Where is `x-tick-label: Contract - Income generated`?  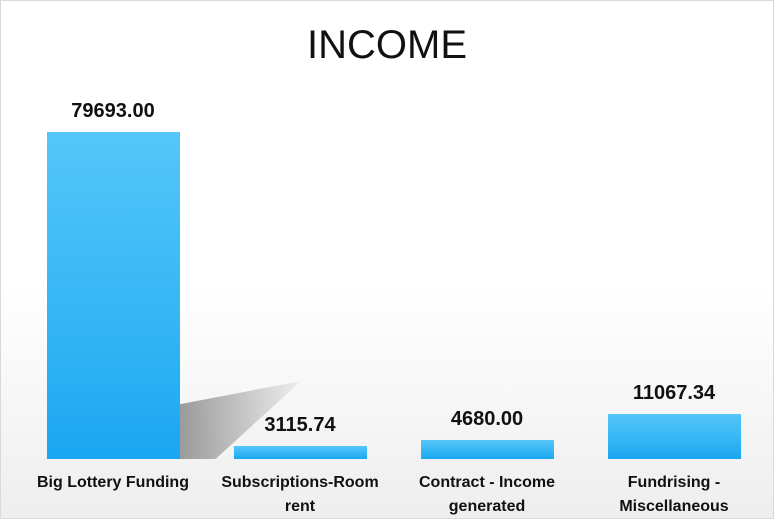
x-tick-label: Contract - Income generated is located at coordinates (486, 494).